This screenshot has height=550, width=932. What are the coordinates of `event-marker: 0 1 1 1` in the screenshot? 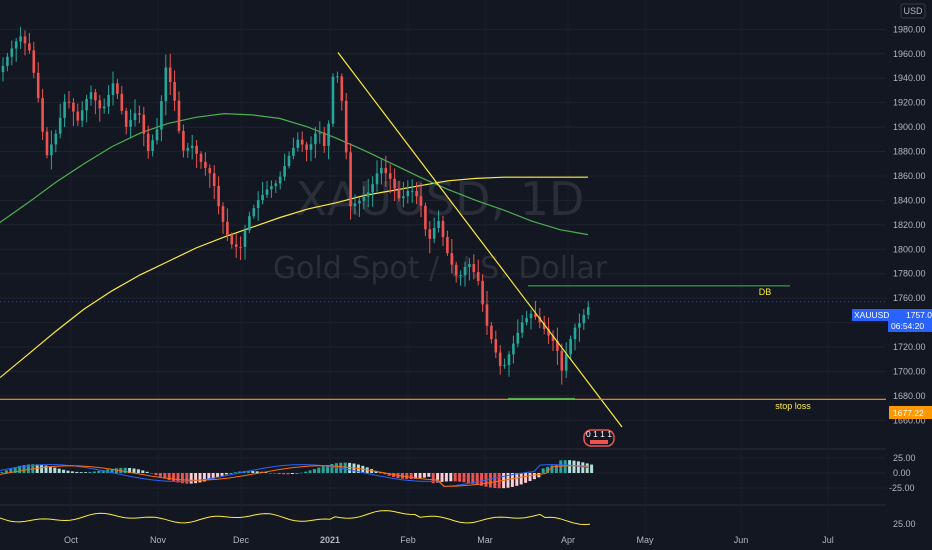 It's located at (599, 438).